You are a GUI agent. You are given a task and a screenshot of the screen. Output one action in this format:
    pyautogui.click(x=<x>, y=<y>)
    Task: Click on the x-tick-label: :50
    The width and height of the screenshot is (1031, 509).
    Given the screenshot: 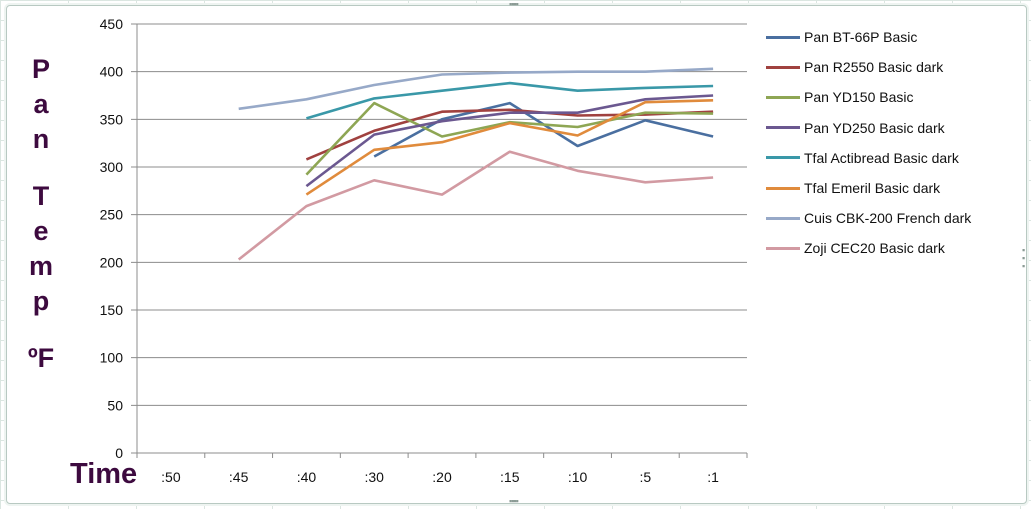 What is the action you would take?
    pyautogui.click(x=171, y=477)
    